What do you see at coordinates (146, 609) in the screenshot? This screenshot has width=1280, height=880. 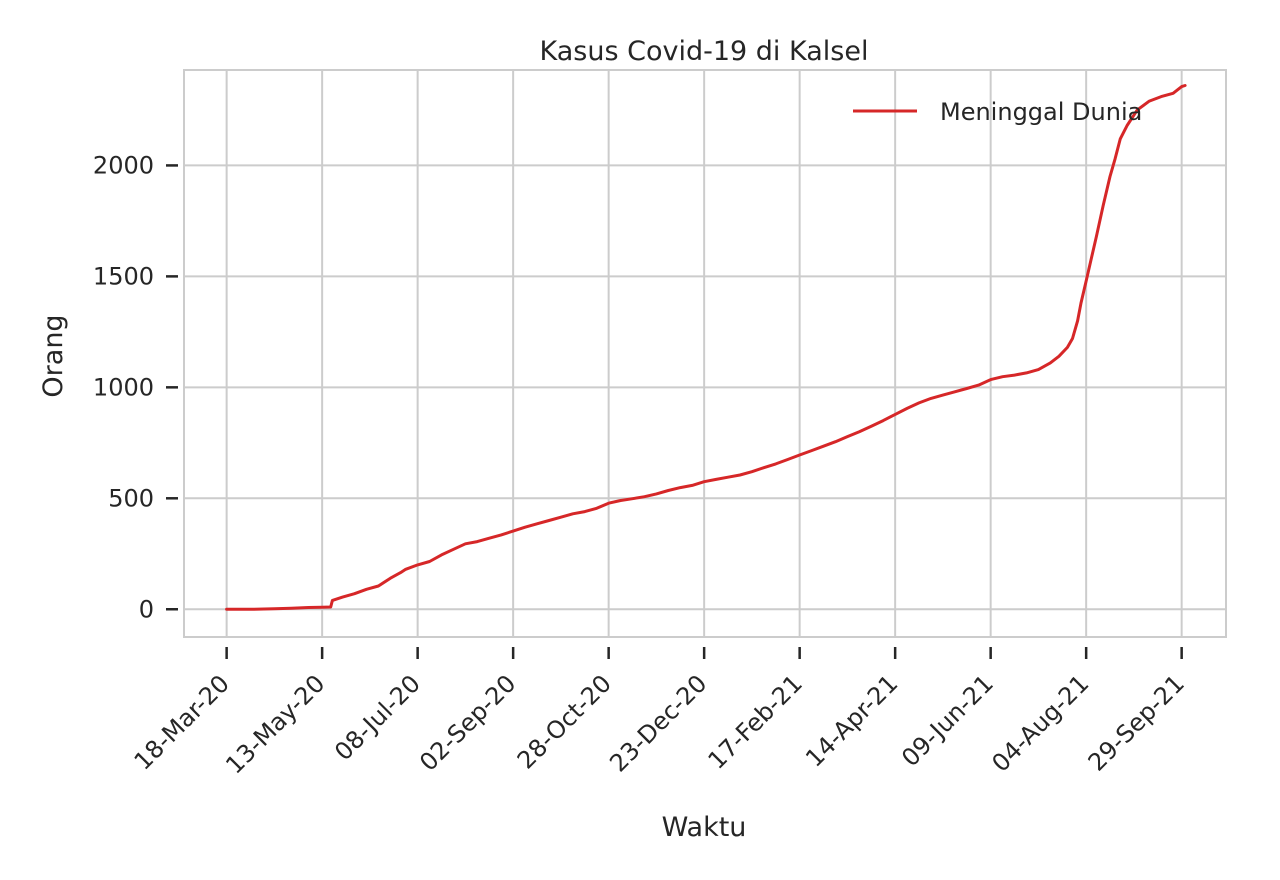 I see `y-tick-label: 0` at bounding box center [146, 609].